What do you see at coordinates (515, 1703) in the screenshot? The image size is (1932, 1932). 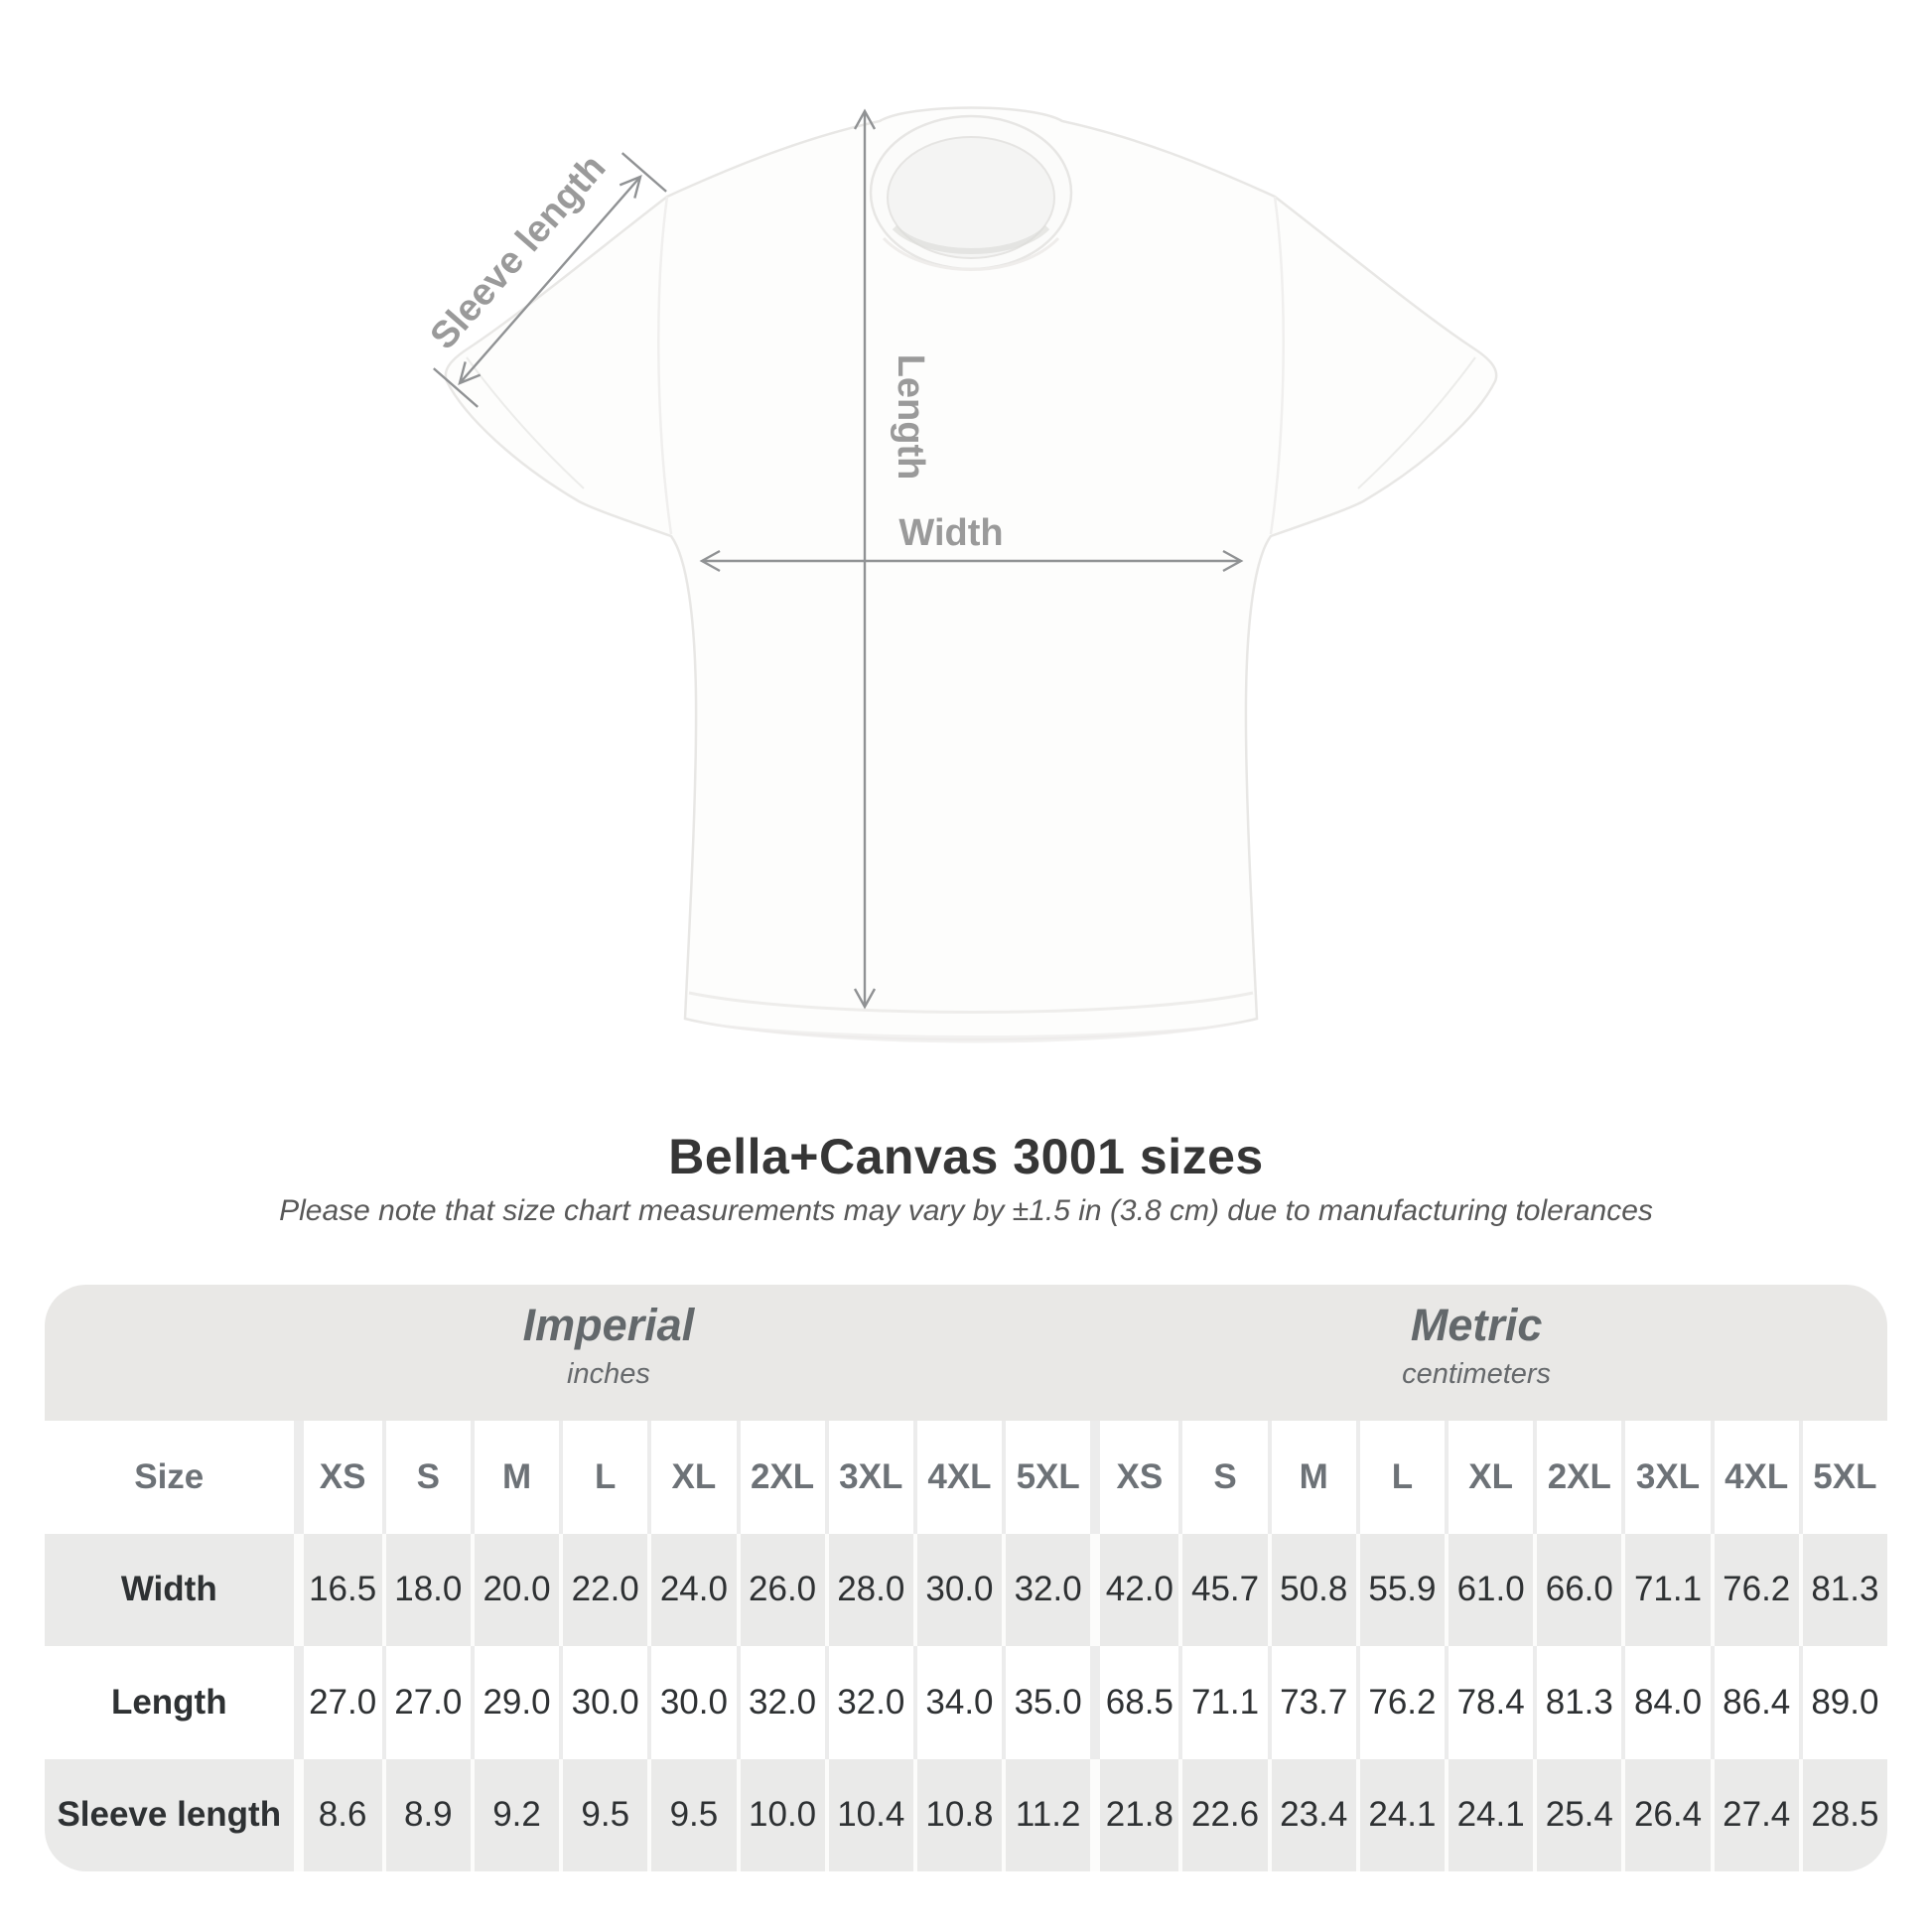 I see `length-value-cell: 29.0` at bounding box center [515, 1703].